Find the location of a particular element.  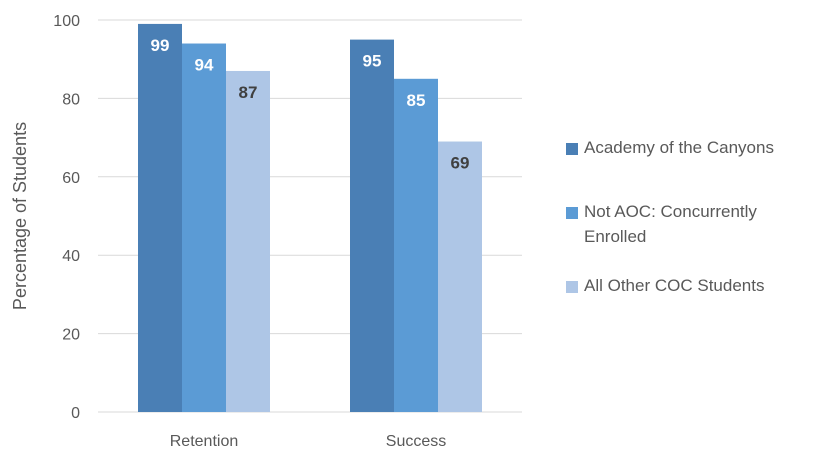

legend-label: All Other COC Students is located at coordinates (674, 285).